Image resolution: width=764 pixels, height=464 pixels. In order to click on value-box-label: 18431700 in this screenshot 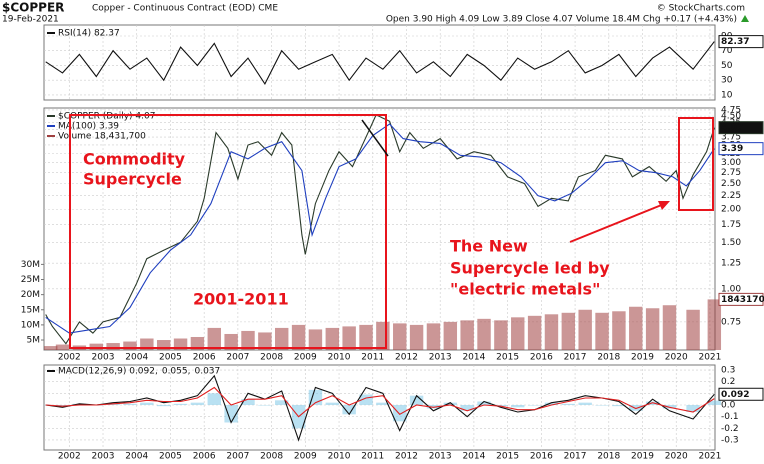, I will do `click(742, 300)`.